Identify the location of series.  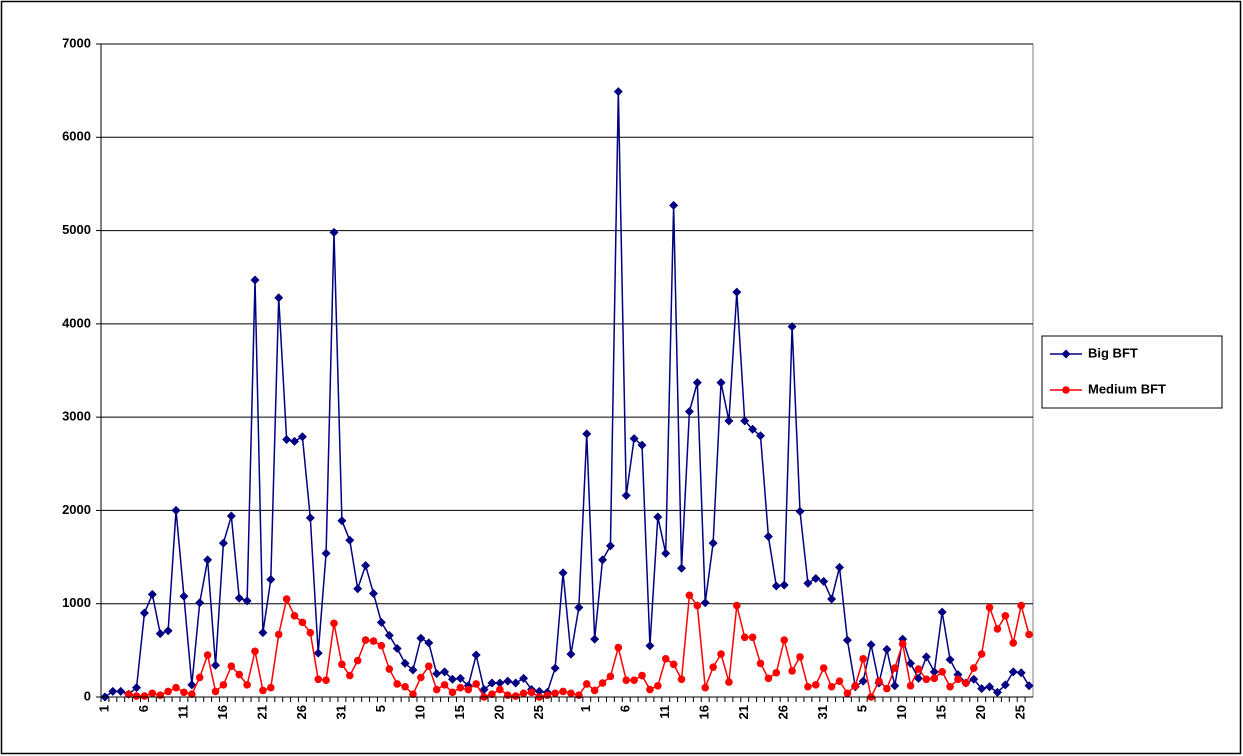
(578, 646).